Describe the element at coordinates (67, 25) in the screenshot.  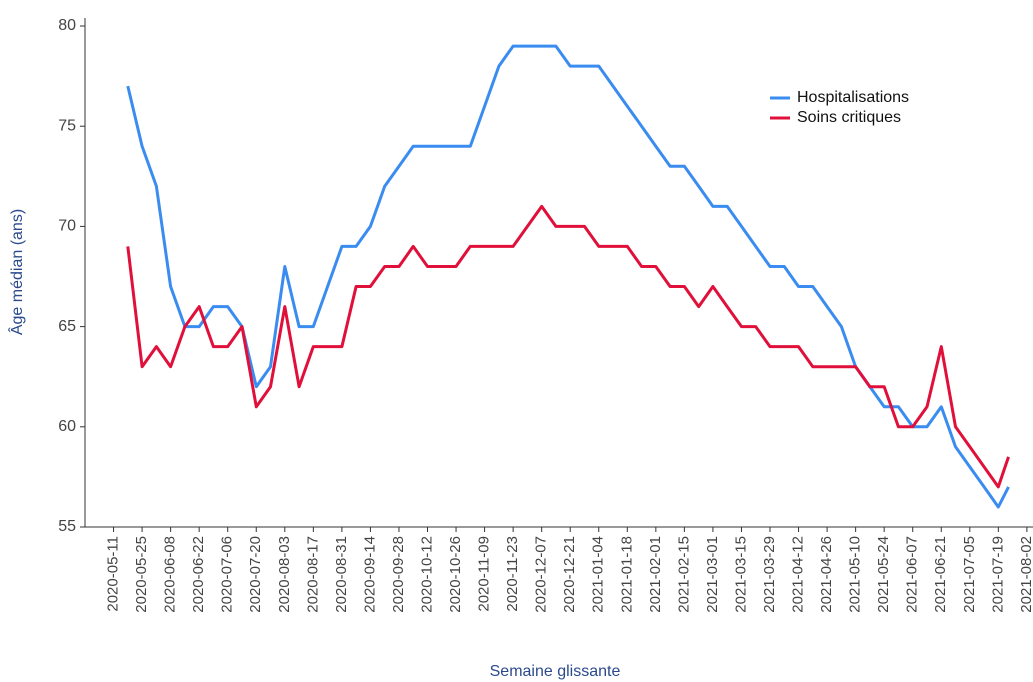
I see `y-tick-label: 80` at that location.